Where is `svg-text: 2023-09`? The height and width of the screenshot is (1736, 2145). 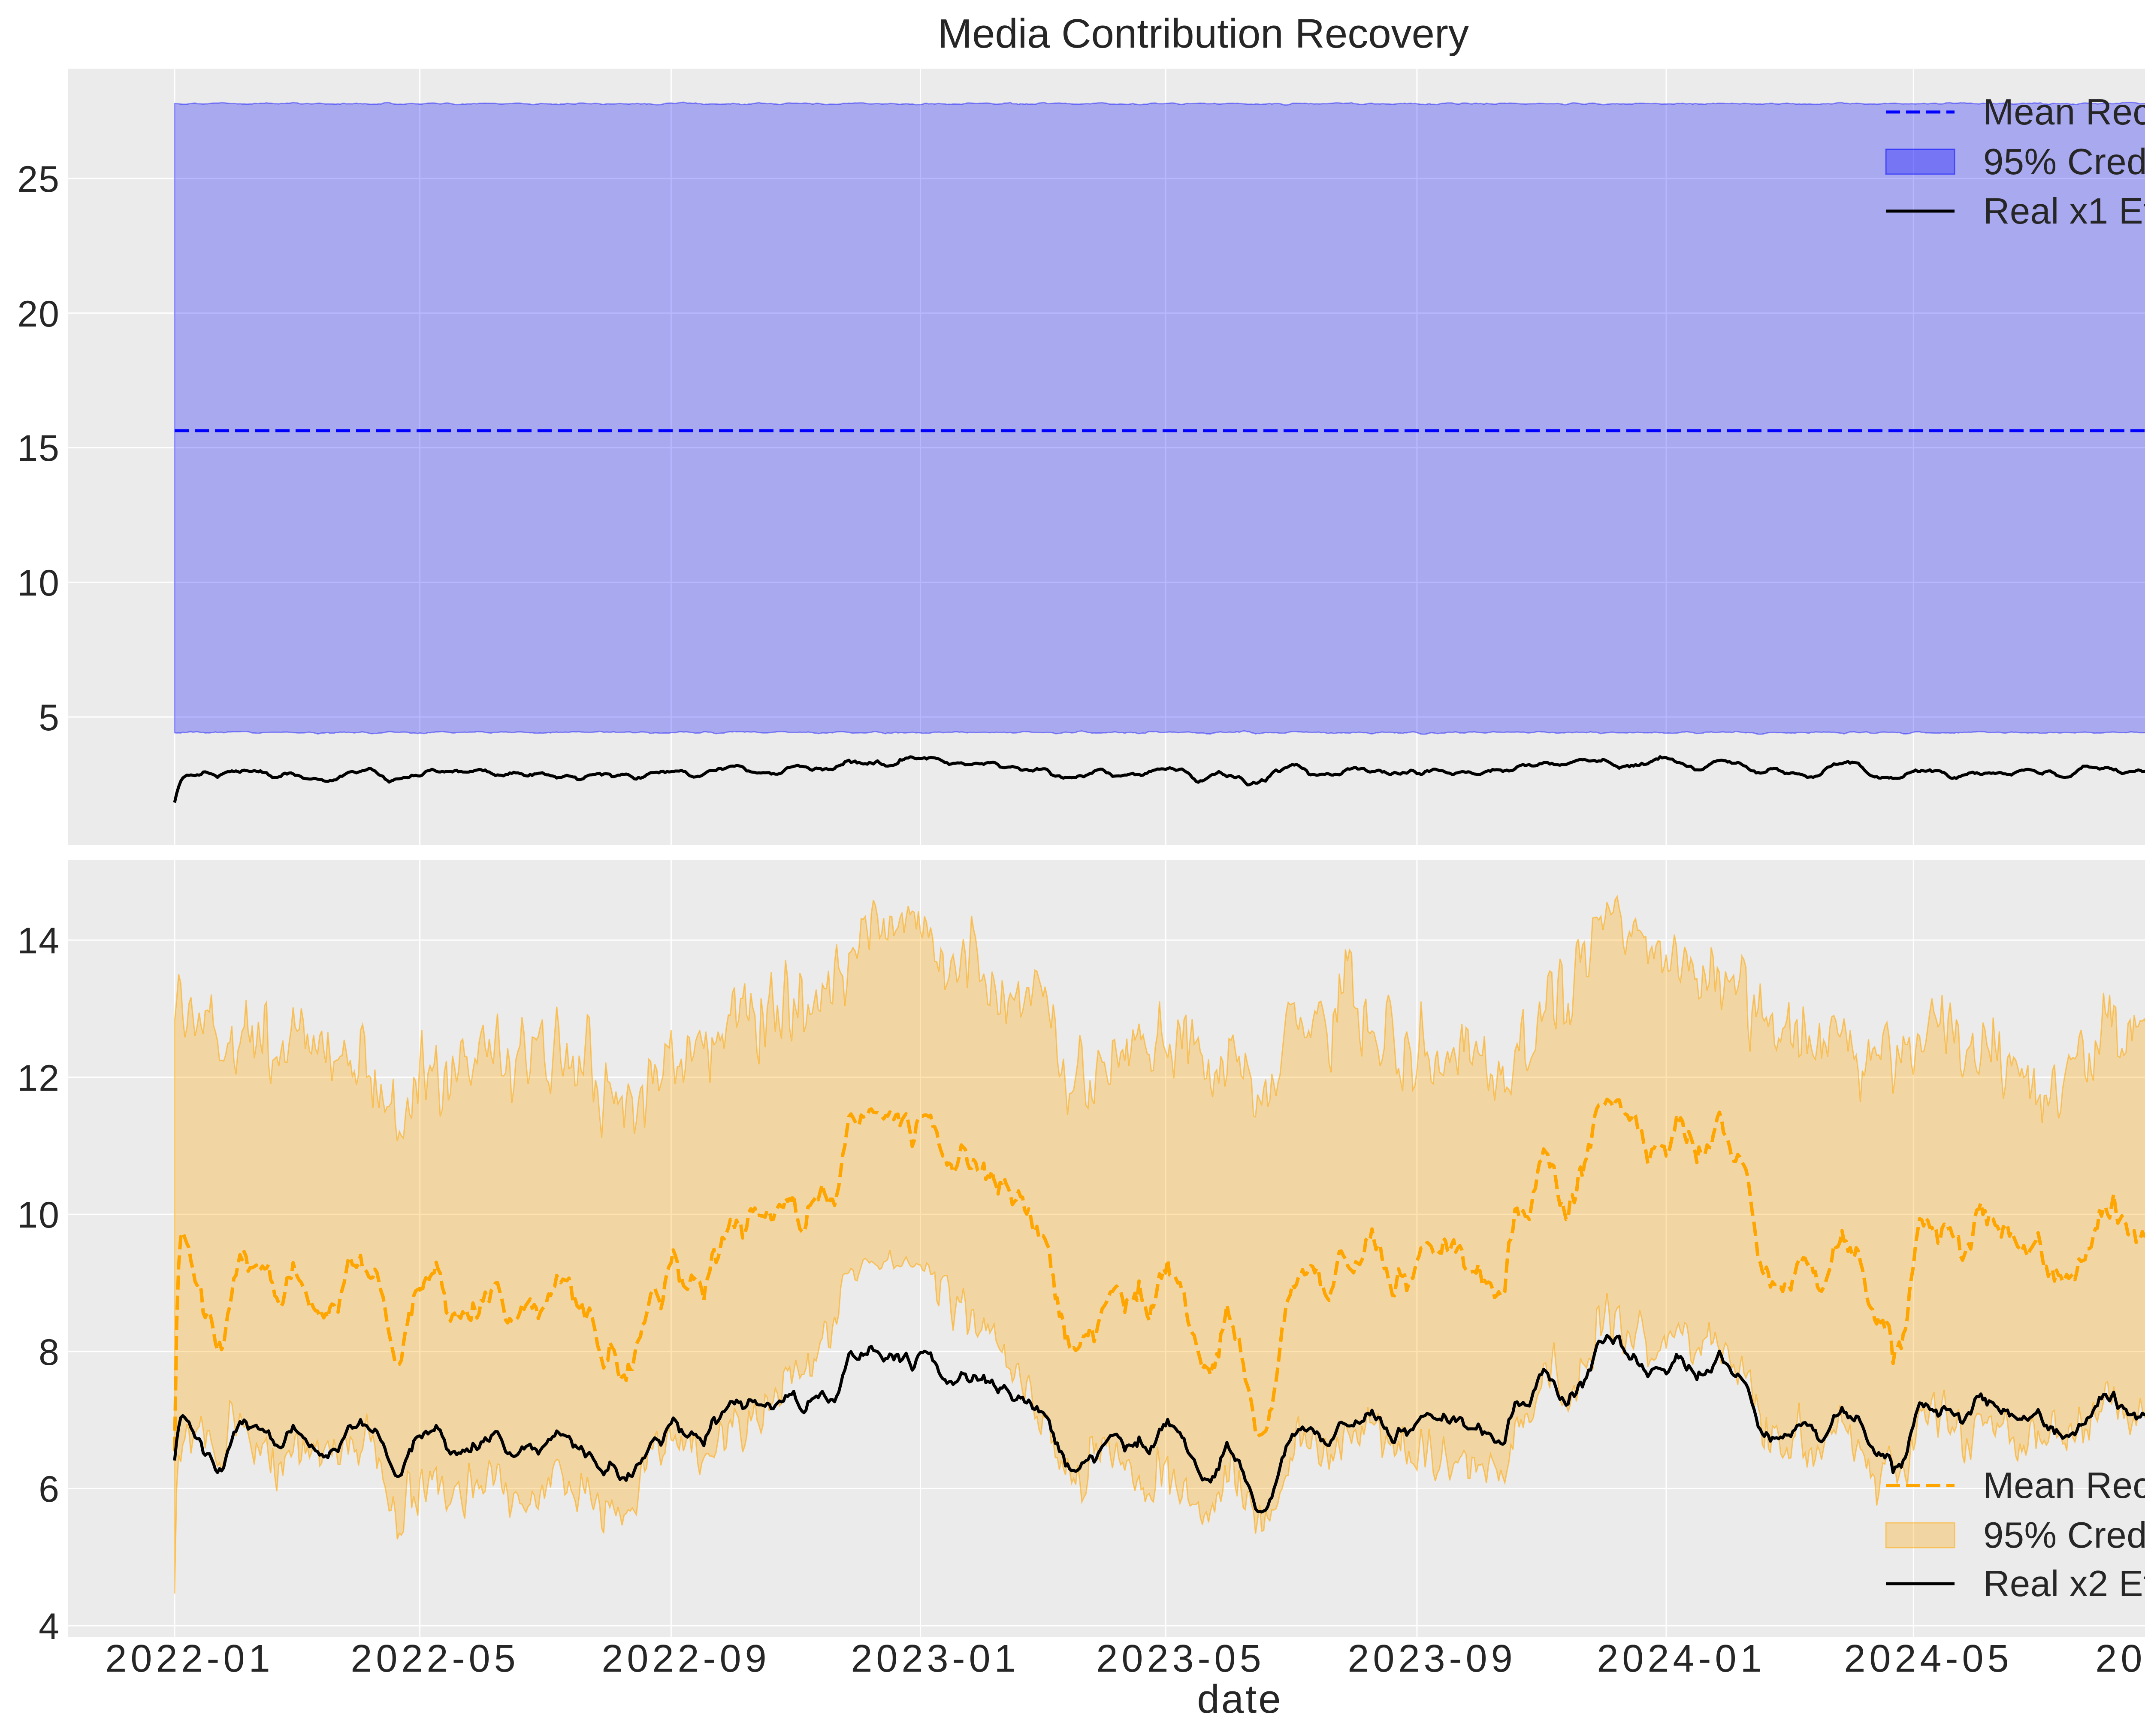 svg-text: 2023-09 is located at coordinates (1431, 1658).